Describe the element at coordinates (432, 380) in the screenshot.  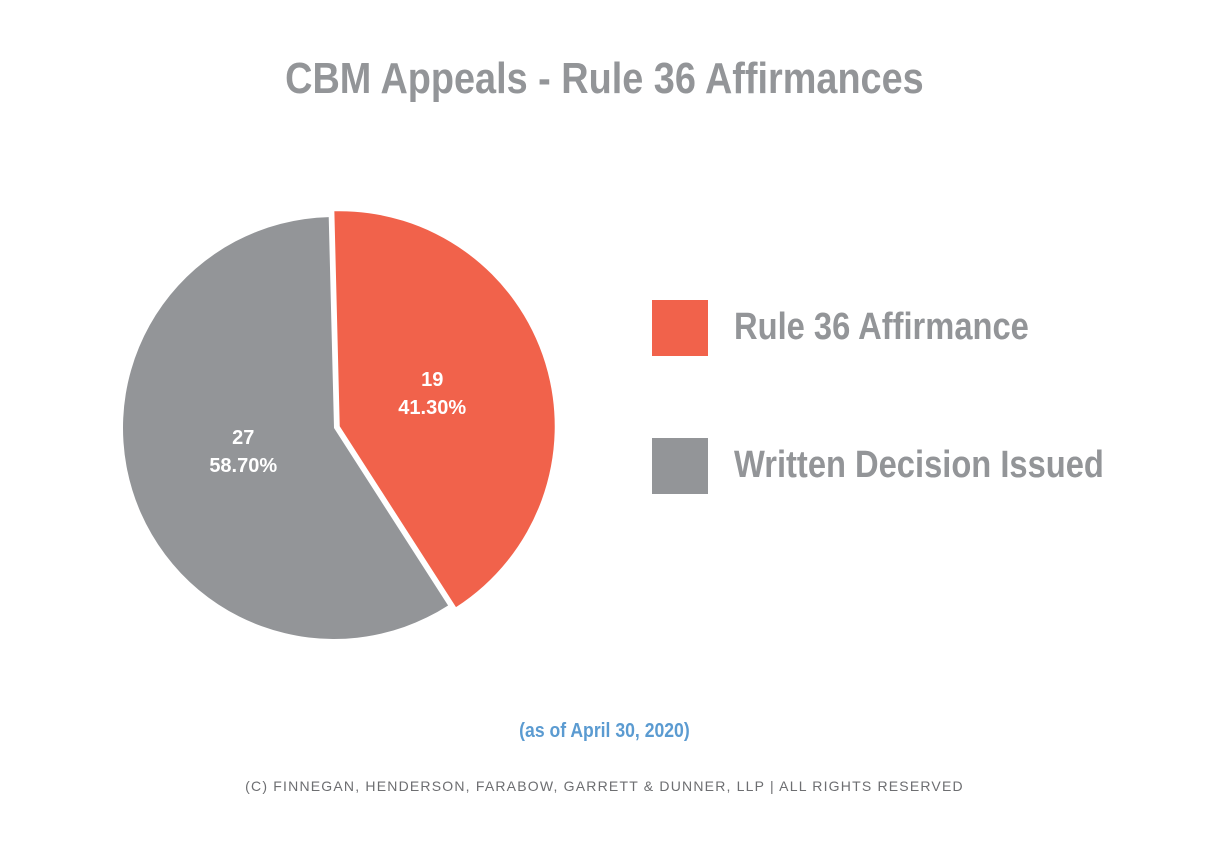
I see `slice-count-label-rule-36-affirmance: 19` at that location.